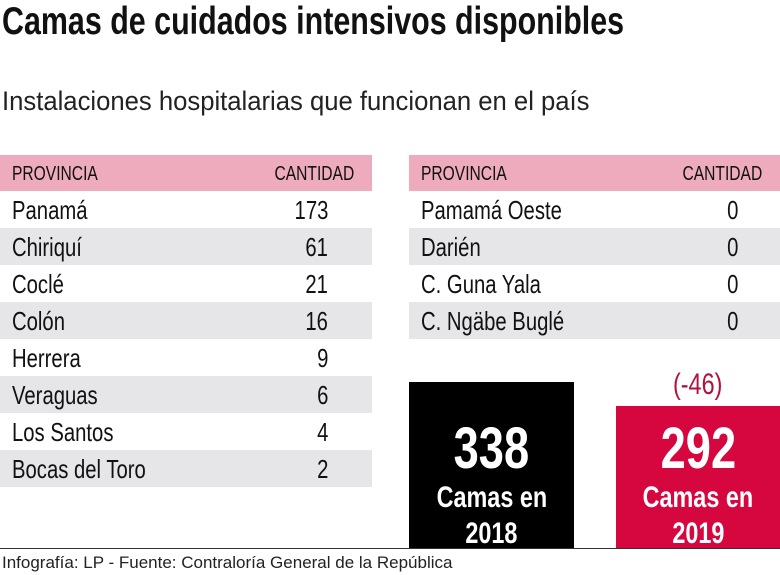 This screenshot has width=780, height=575. Describe the element at coordinates (322, 358) in the screenshot. I see `cantidad-cell: 9` at that location.